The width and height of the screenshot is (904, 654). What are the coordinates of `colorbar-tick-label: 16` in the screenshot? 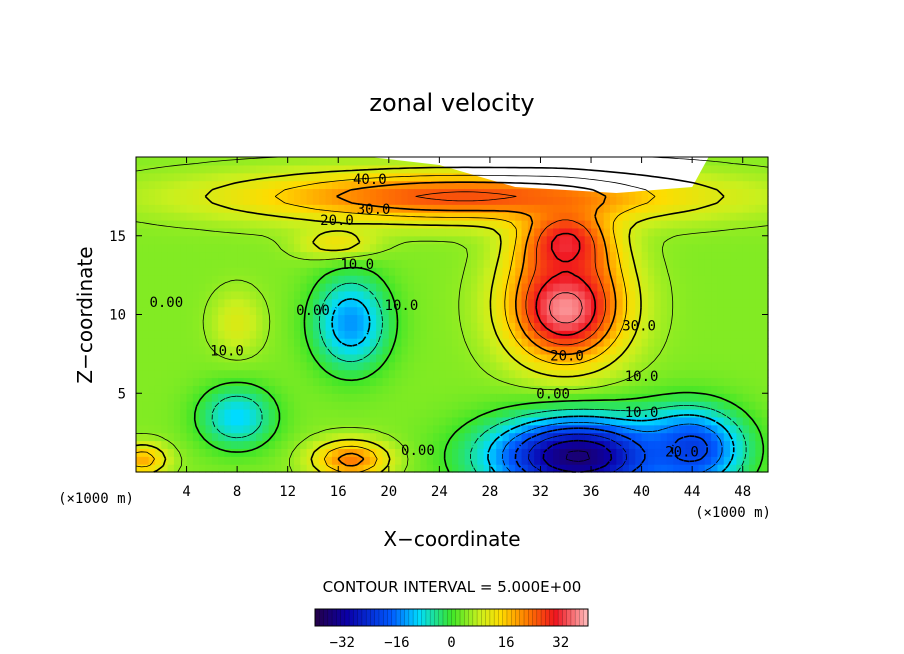 It's located at (506, 643).